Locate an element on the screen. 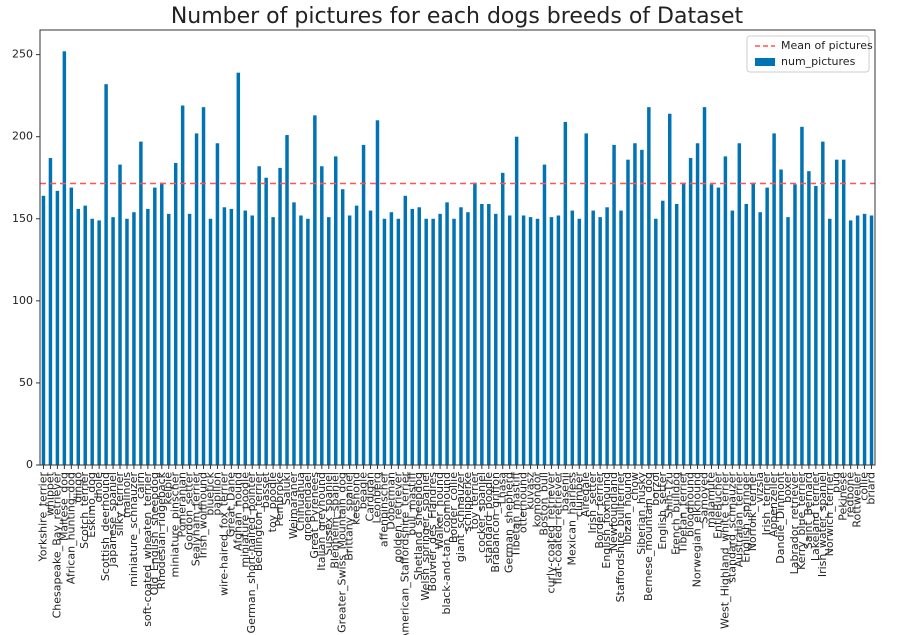 This screenshot has width=913, height=635. x-tick-label: Appenzeller is located at coordinates (773, 505).